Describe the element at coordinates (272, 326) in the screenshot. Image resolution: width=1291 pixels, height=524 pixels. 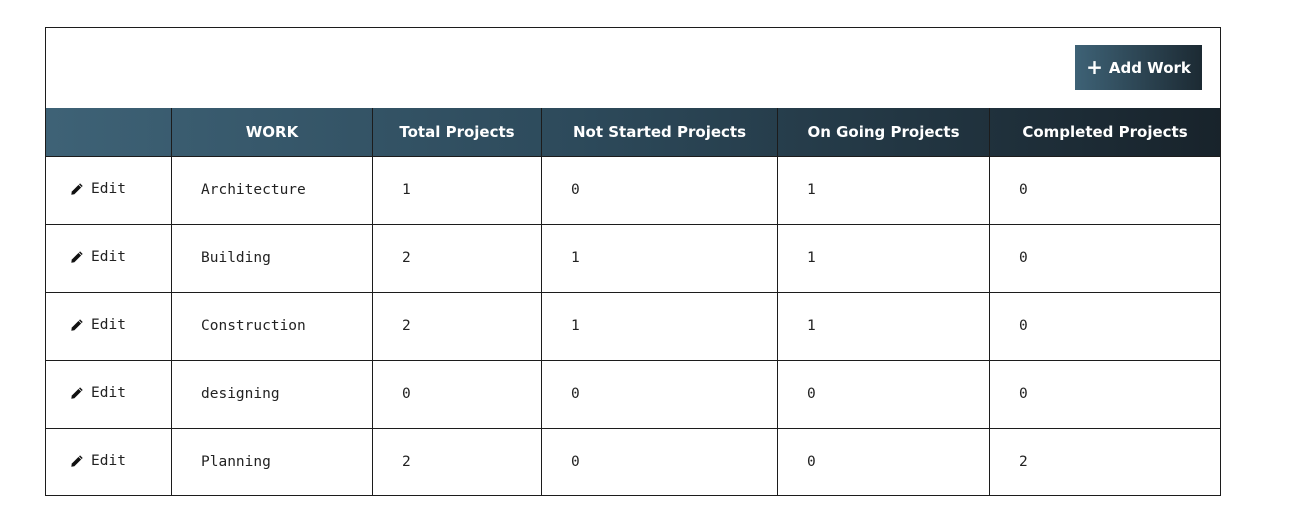
I see `work-cell: Construction` at that location.